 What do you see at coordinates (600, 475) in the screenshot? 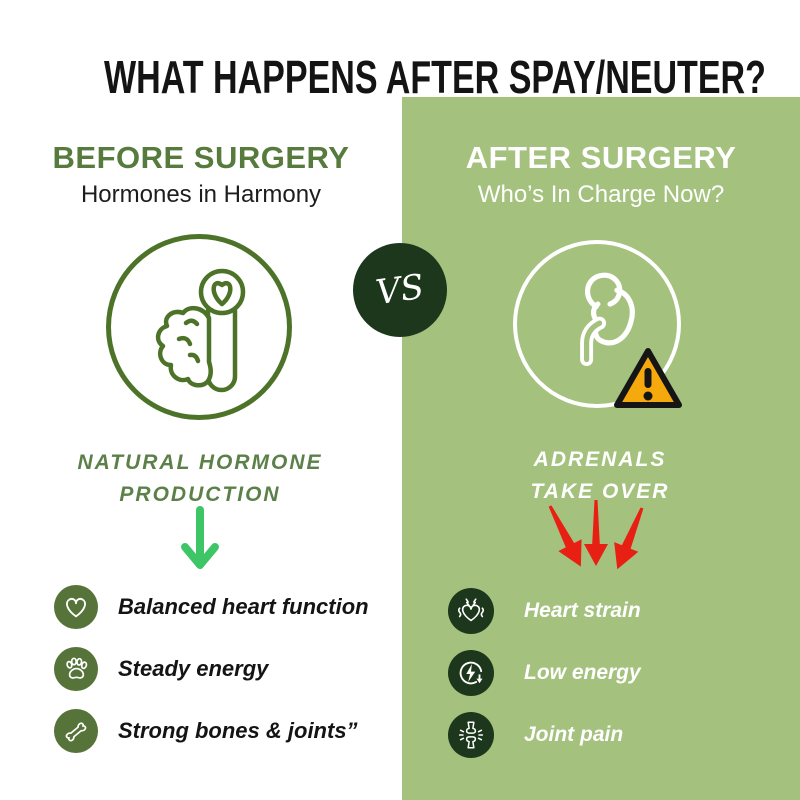
I see `adrenals-caption: ADRENALS TAKE OVER` at bounding box center [600, 475].